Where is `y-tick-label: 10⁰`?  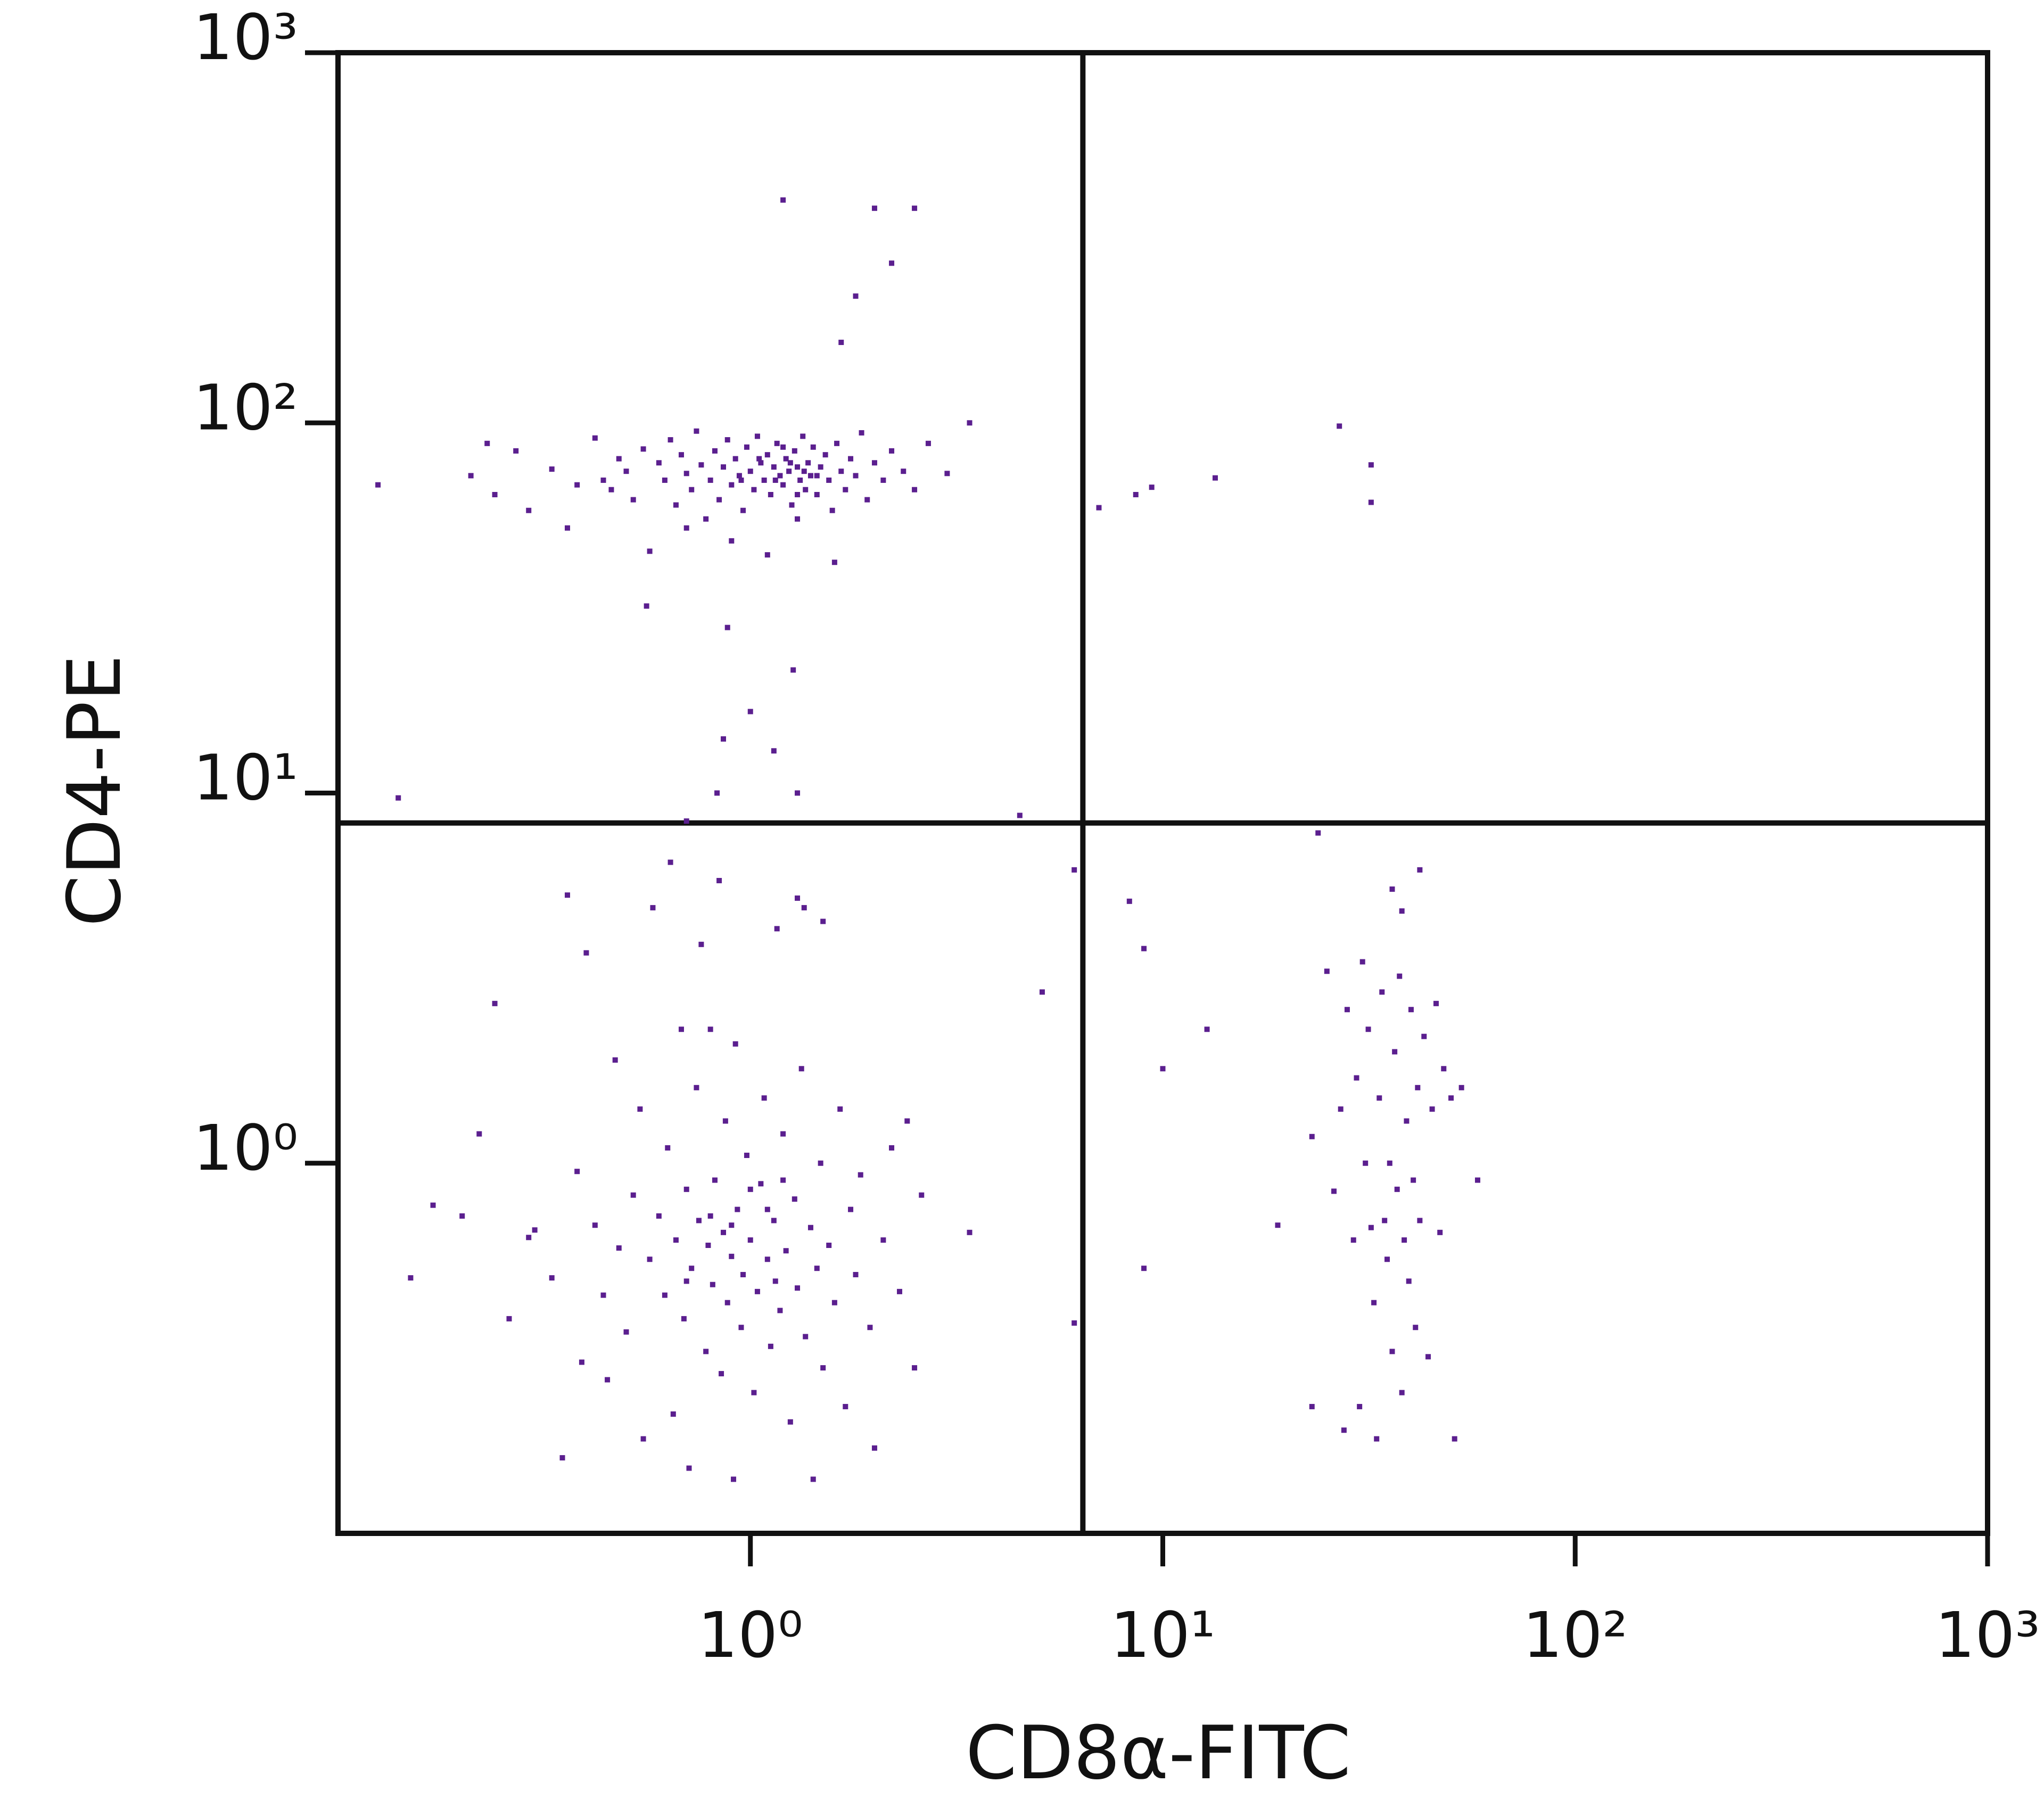
y-tick-label: 10⁰ is located at coordinates (245, 1148).